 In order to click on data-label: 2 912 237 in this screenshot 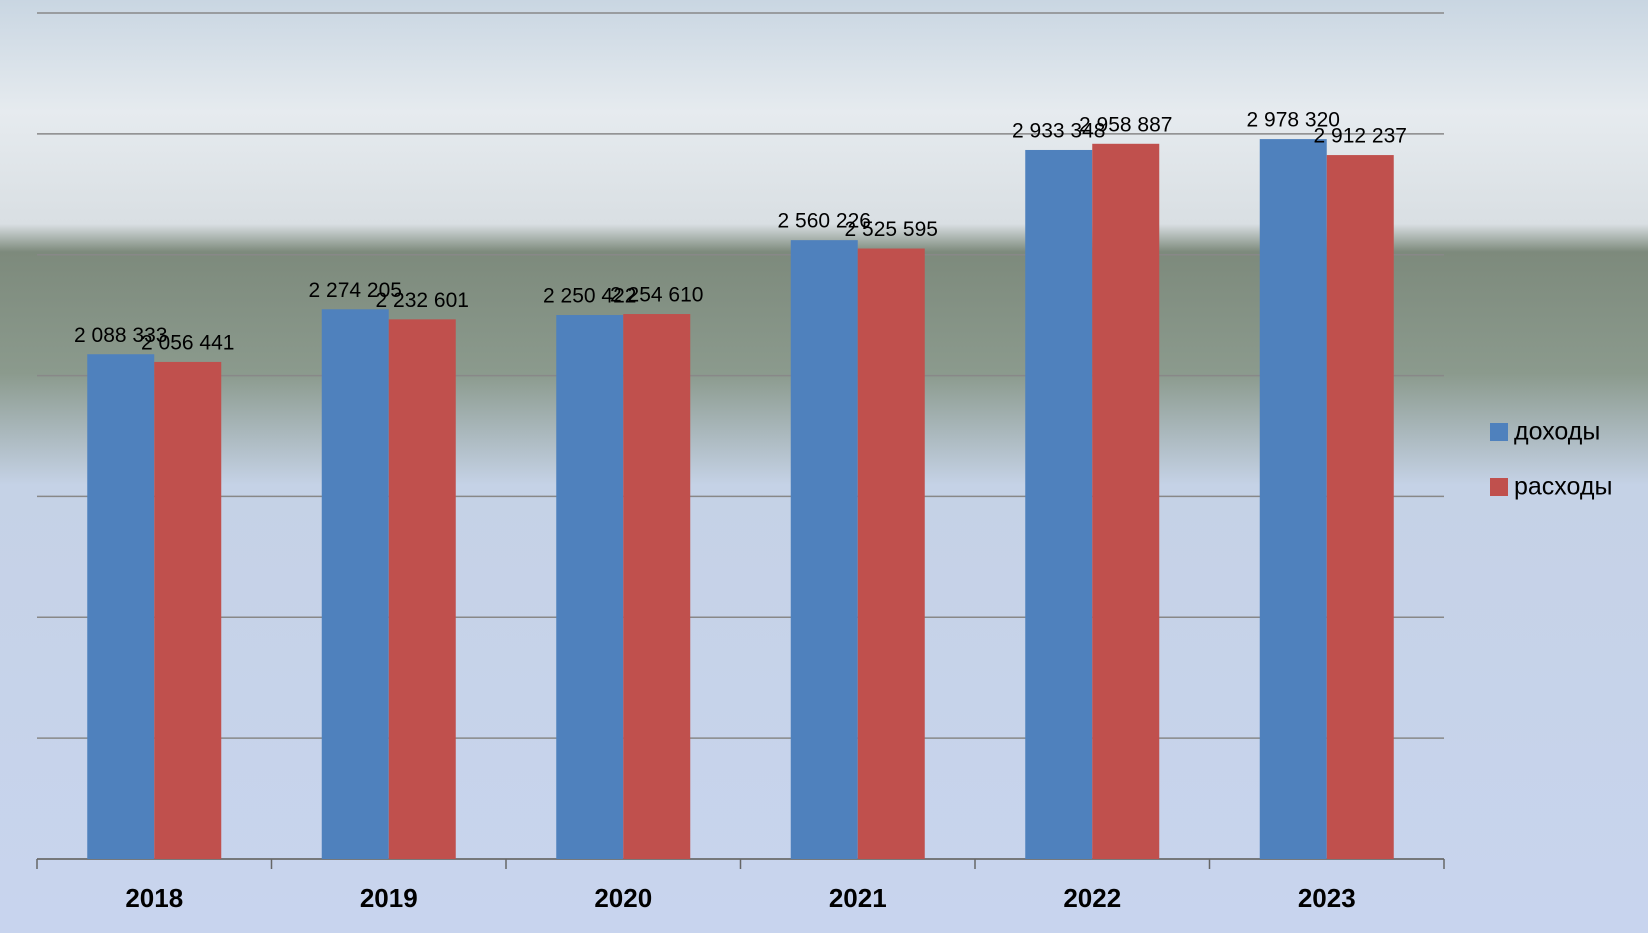, I will do `click(1360, 136)`.